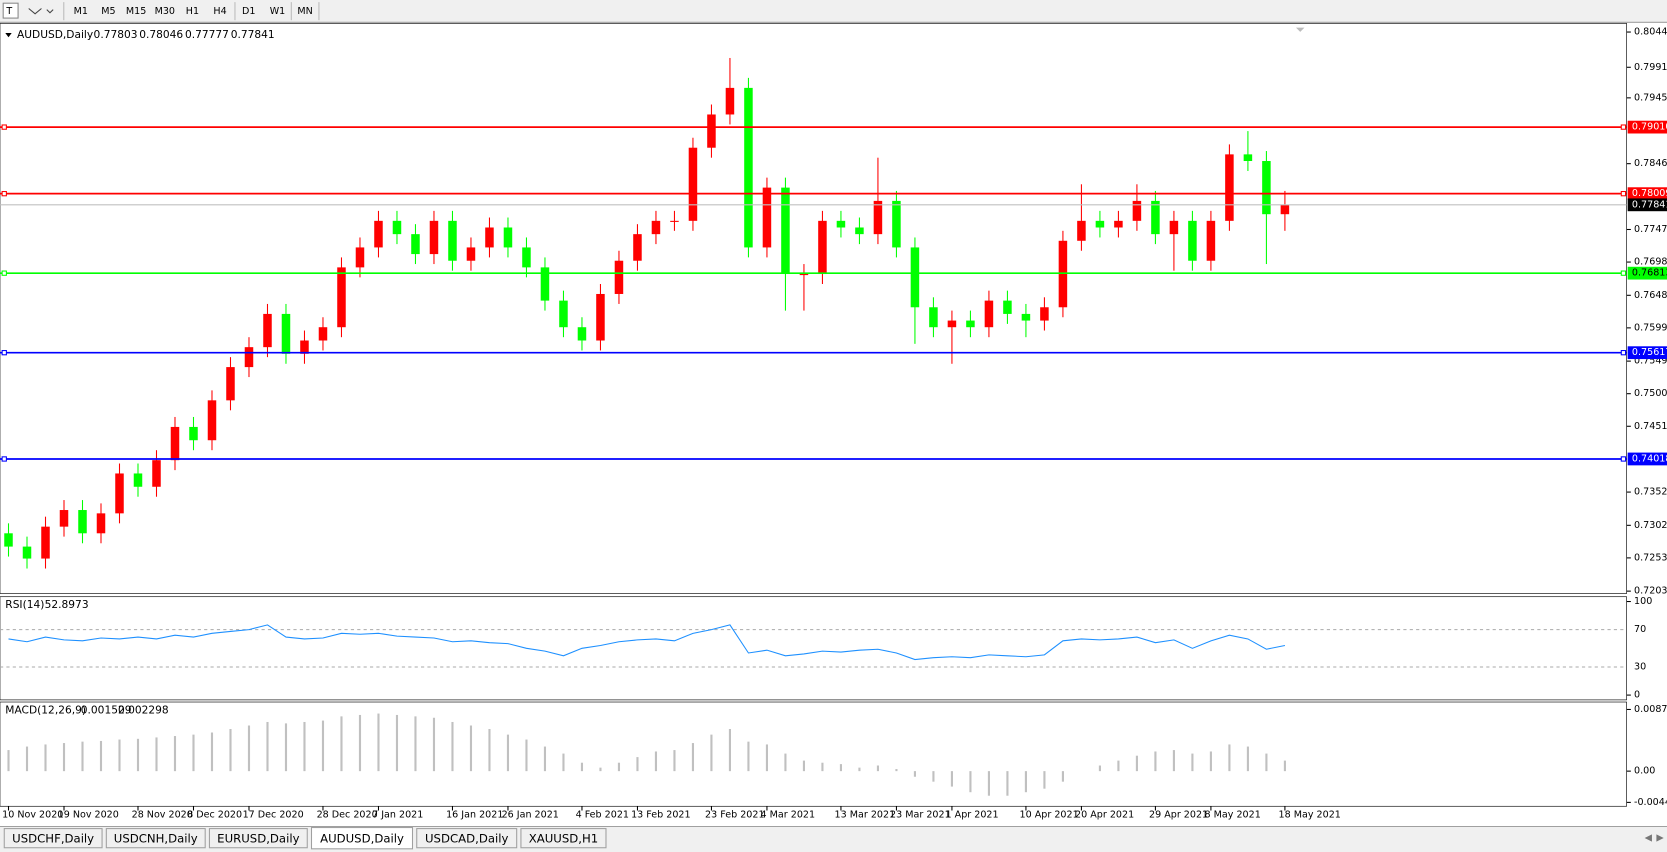 The width and height of the screenshot is (1667, 852). What do you see at coordinates (136, 11) in the screenshot?
I see `timeframe-button: M15` at bounding box center [136, 11].